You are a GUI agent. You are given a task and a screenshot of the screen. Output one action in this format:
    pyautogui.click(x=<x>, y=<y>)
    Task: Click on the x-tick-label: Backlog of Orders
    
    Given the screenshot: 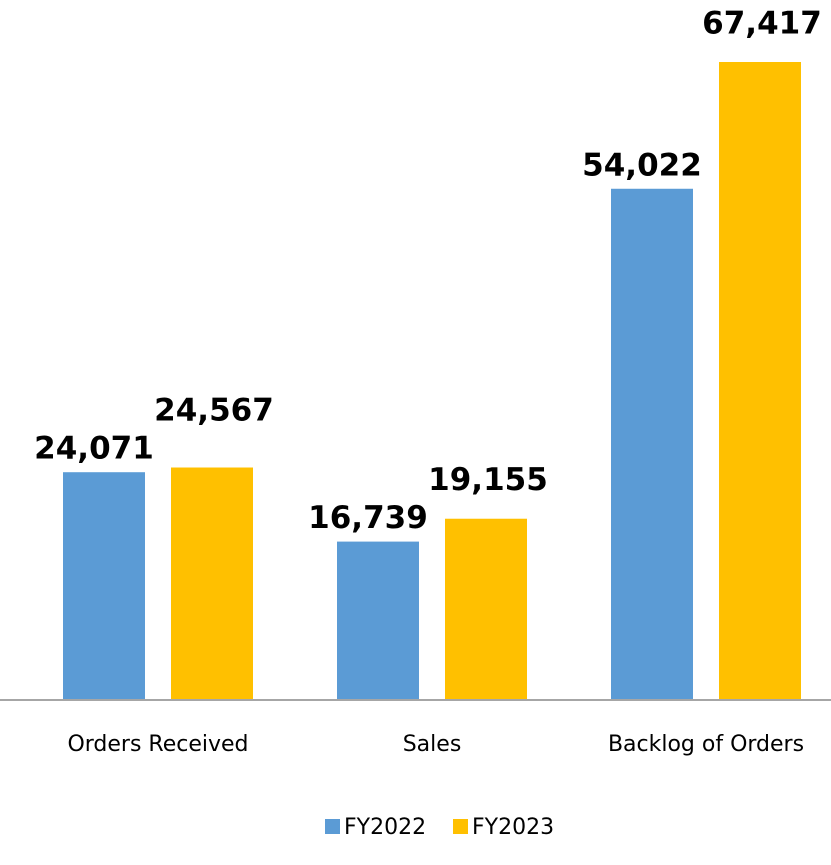 What is the action you would take?
    pyautogui.click(x=706, y=744)
    